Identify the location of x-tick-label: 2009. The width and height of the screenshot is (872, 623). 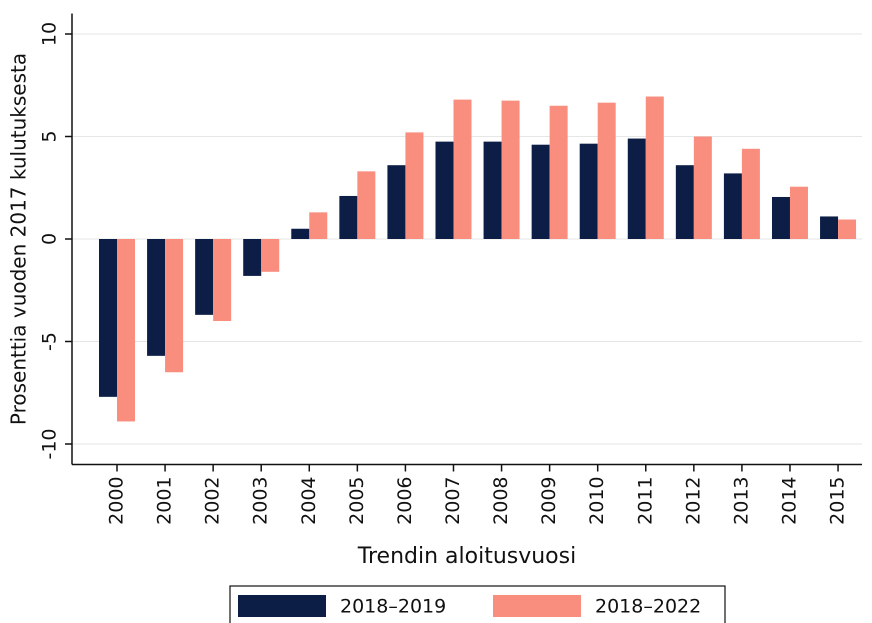
(549, 501).